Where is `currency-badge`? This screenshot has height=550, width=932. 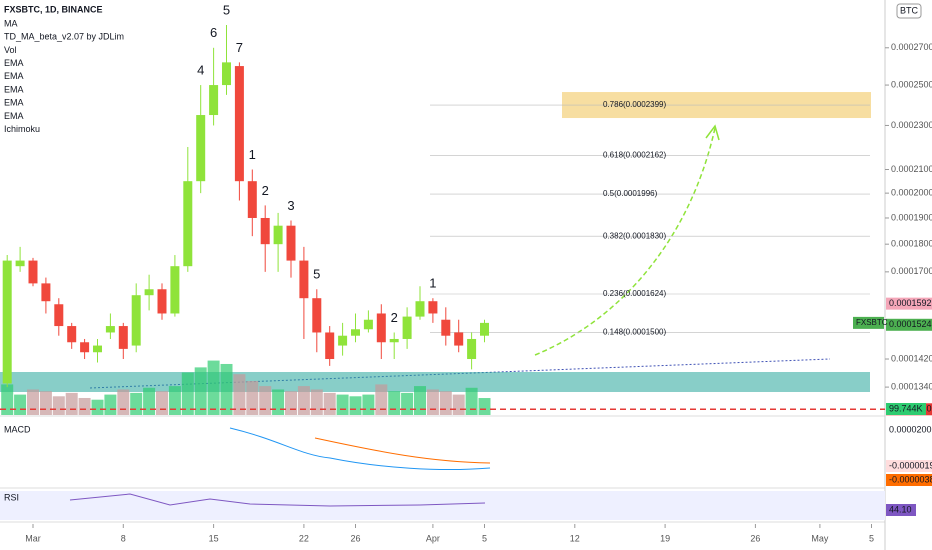
currency-badge is located at coordinates (909, 11).